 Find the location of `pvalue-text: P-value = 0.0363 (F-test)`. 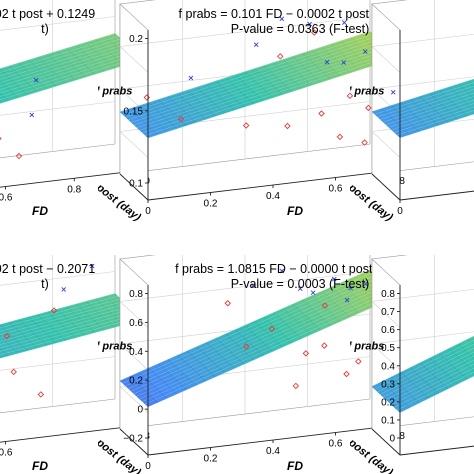

pvalue-text: P-value = 0.0363 (F-test) is located at coordinates (300, 29).